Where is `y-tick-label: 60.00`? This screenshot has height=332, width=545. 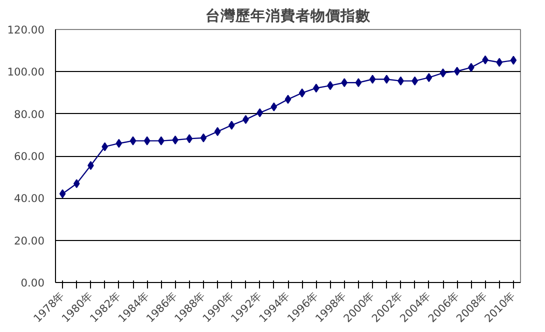
y-tick-label: 60.00 is located at coordinates (29, 156).